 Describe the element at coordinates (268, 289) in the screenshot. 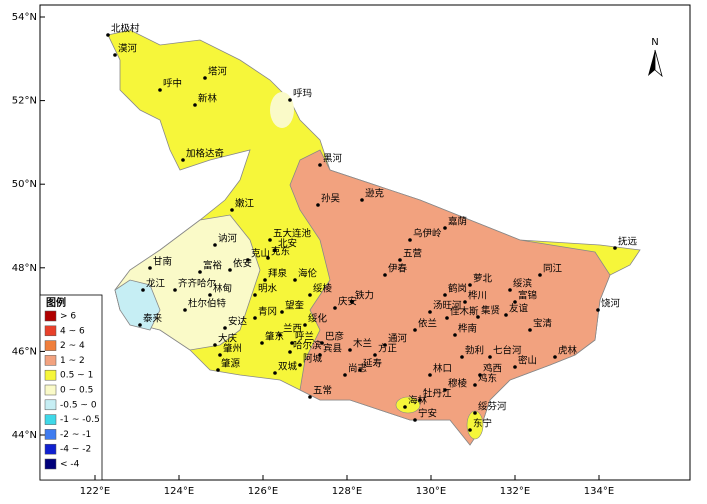

I see `station-label: 明水` at that location.